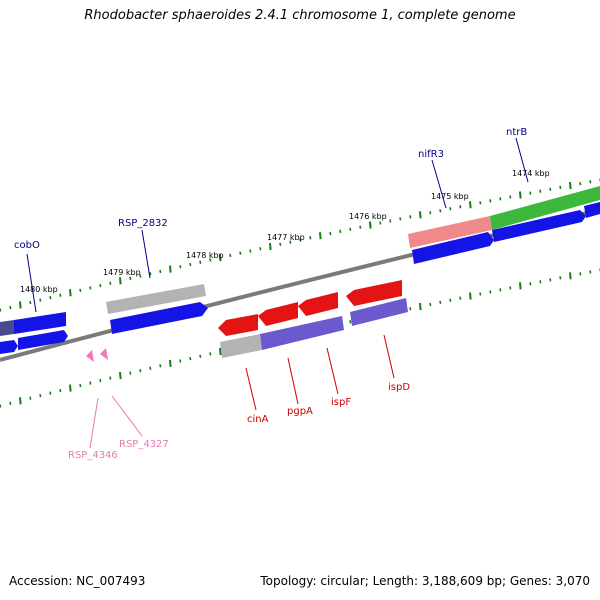  What do you see at coordinates (241, 346) in the screenshot?
I see `gene-gray-lower` at bounding box center [241, 346].